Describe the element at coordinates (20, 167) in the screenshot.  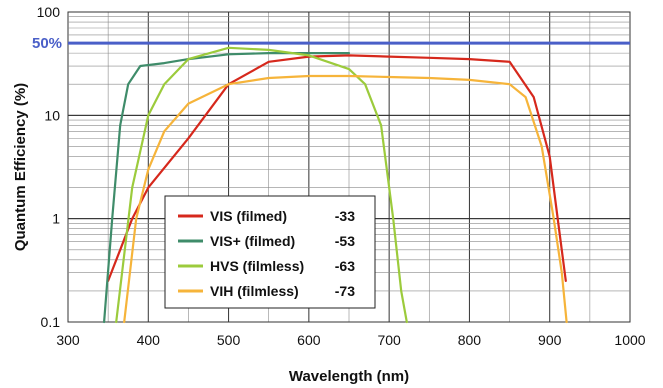
I see `y-axis-title: Quantum Efficiency (%)` at that location.